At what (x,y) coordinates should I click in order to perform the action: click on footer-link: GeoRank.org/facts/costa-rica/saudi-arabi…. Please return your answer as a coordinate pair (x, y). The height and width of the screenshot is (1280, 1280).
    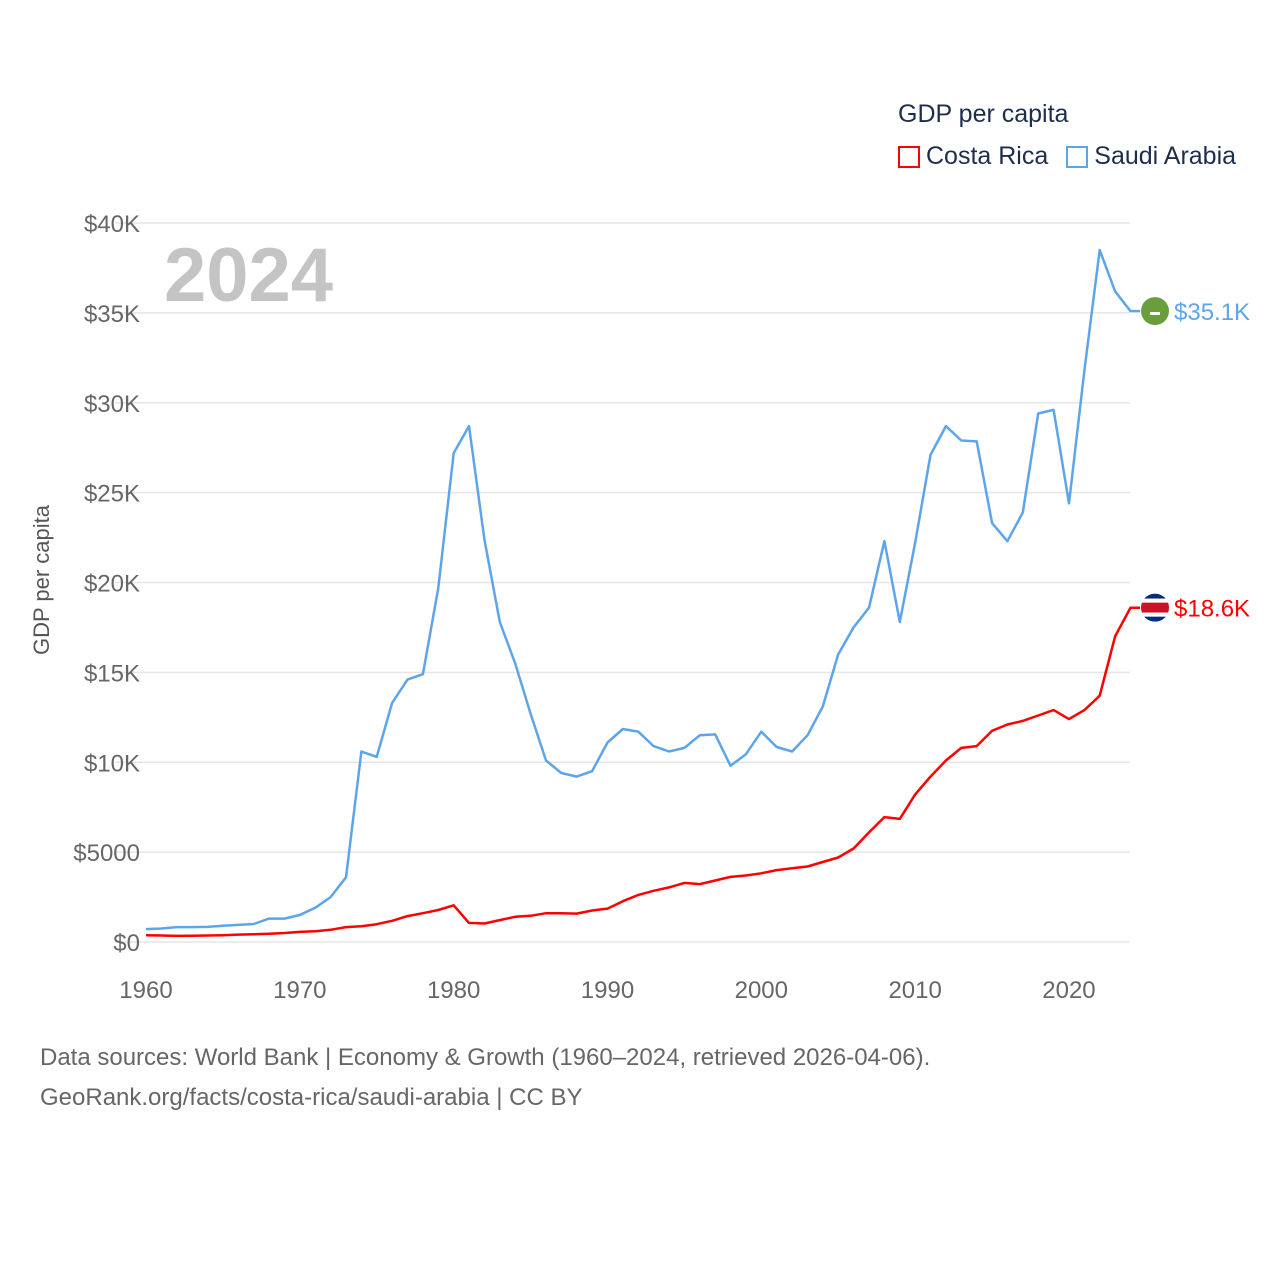
    Looking at the image, I should click on (311, 1097).